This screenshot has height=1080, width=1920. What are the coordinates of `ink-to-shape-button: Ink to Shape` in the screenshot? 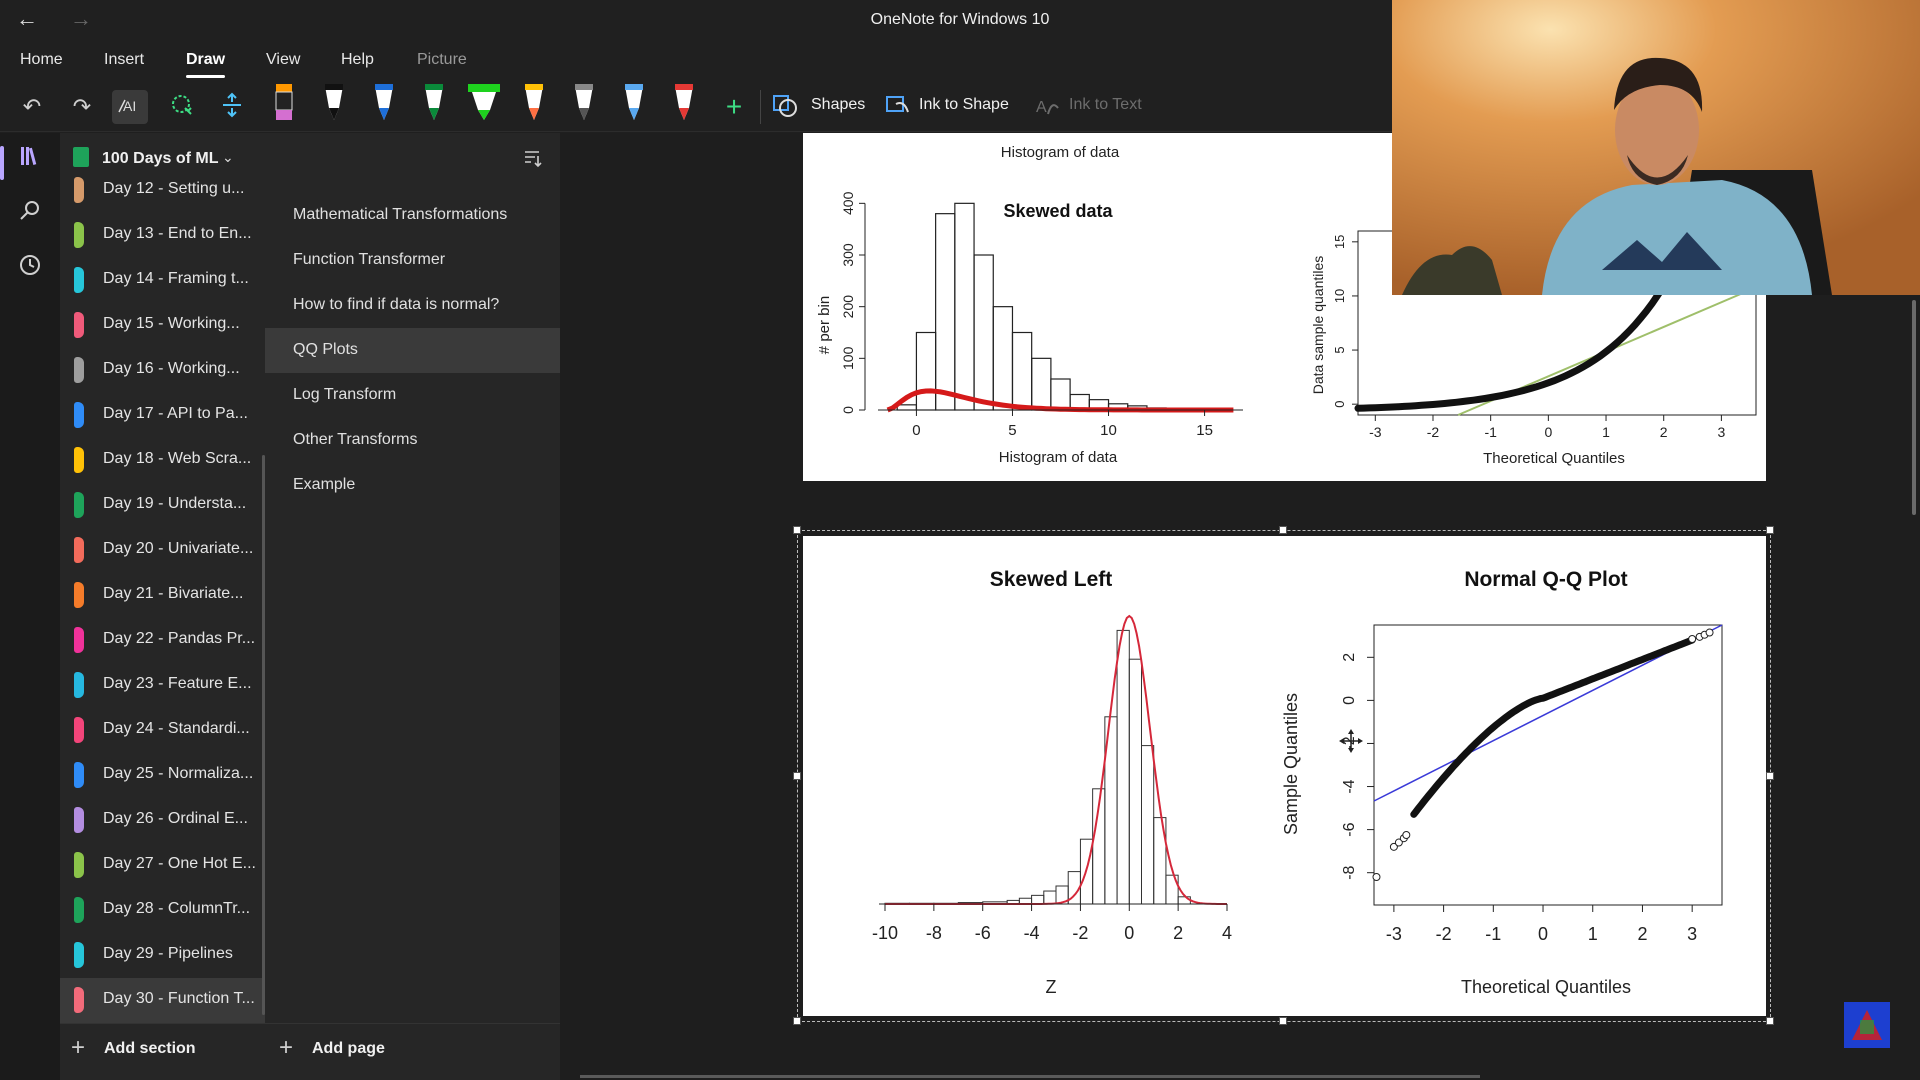 It's located at (964, 104).